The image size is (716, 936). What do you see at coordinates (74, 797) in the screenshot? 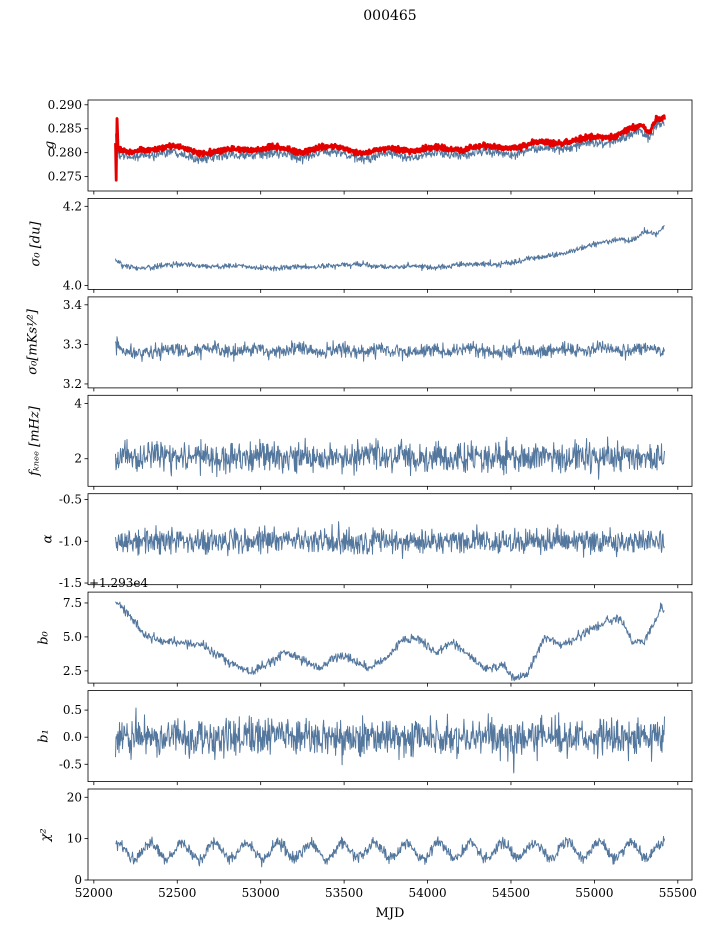
I see `svg-text: 20` at bounding box center [74, 797].